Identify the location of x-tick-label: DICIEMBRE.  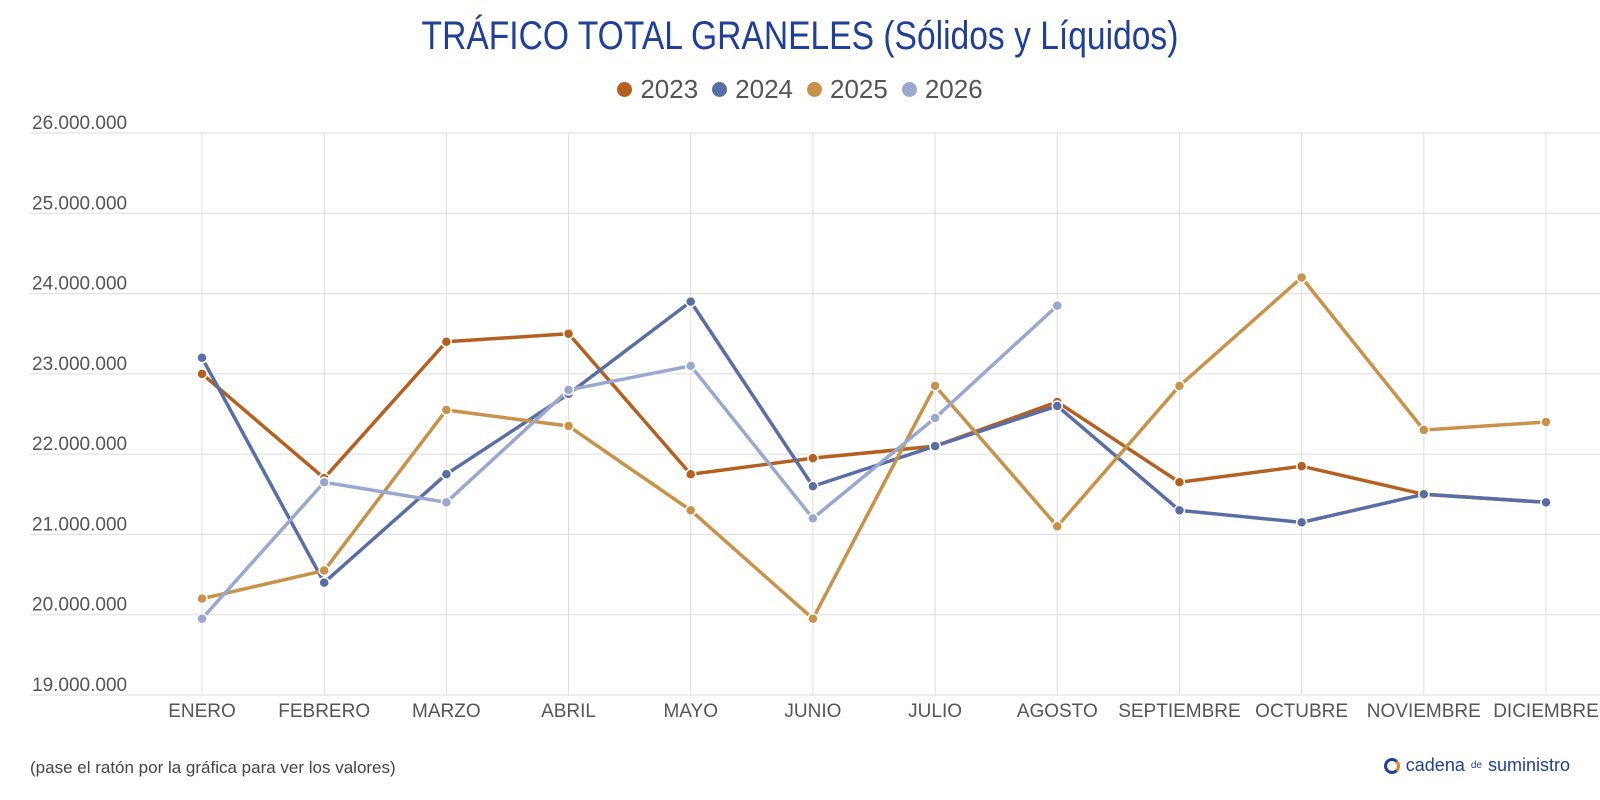
(1546, 711).